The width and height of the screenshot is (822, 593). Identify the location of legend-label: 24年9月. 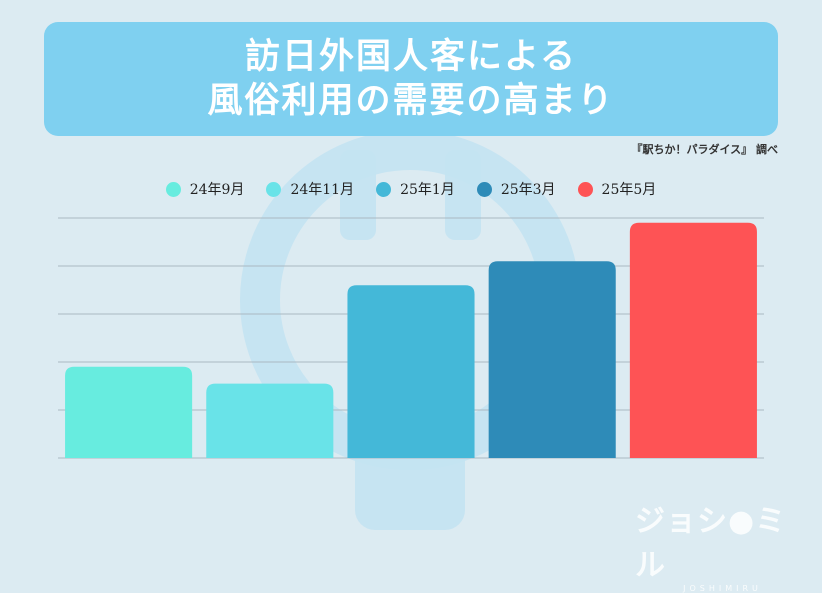
(217, 190).